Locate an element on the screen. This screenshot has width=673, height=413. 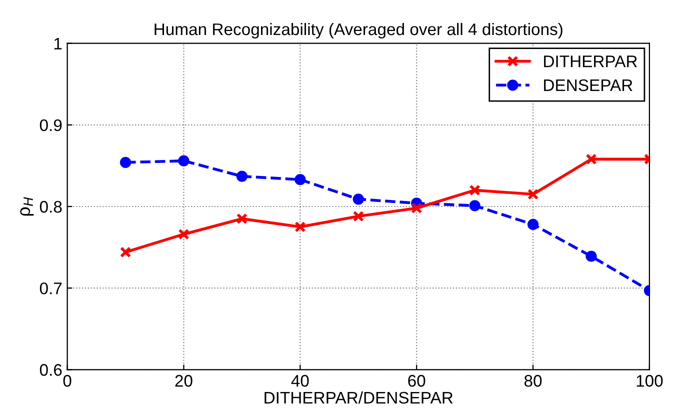
x-tick-label: 100 is located at coordinates (649, 380).